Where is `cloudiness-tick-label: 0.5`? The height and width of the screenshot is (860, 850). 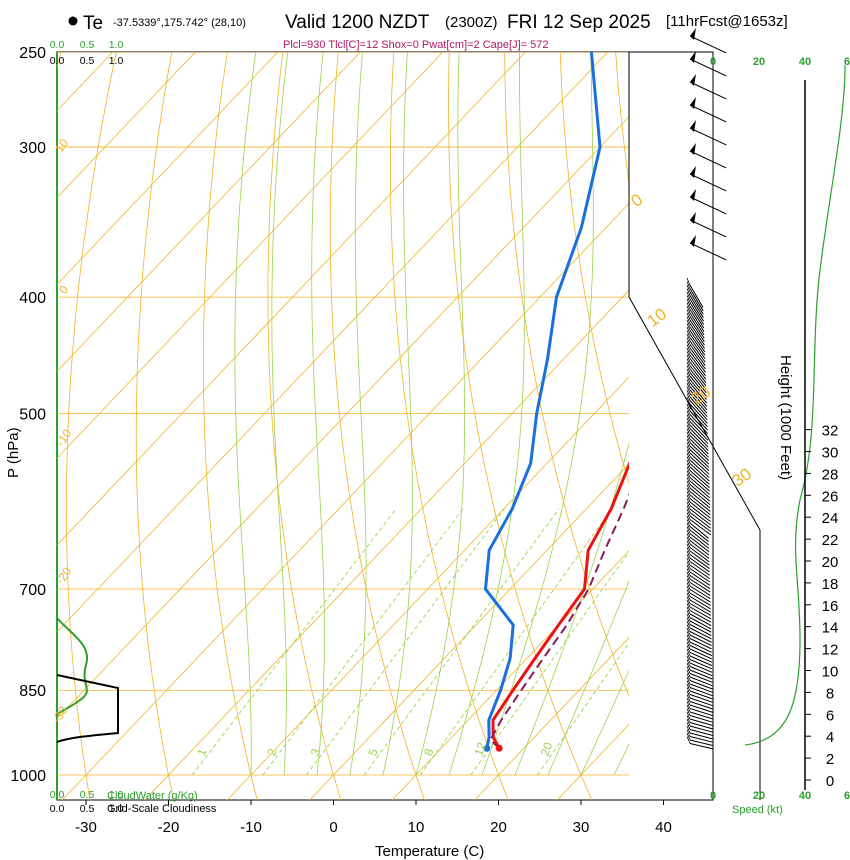 cloudiness-tick-label: 0.5 is located at coordinates (87, 61).